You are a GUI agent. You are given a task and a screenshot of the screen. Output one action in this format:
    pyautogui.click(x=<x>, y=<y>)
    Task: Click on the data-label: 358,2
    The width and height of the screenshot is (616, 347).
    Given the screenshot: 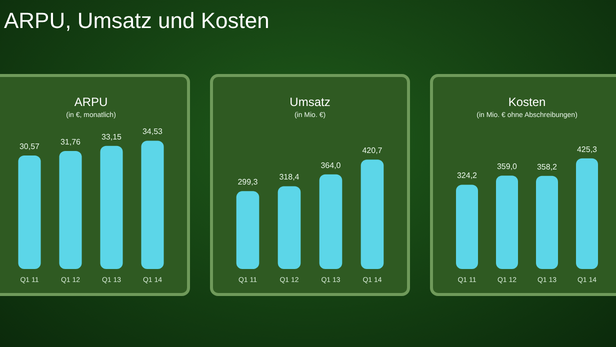 What is the action you would take?
    pyautogui.click(x=547, y=167)
    